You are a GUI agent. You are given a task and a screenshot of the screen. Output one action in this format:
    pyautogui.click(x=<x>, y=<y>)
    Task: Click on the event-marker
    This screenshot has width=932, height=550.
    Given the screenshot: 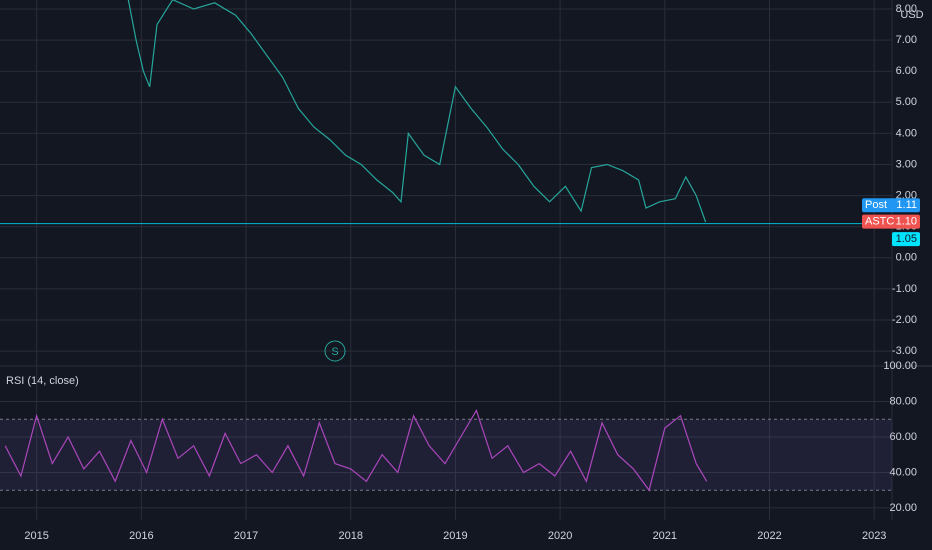 What is the action you would take?
    pyautogui.click(x=335, y=351)
    